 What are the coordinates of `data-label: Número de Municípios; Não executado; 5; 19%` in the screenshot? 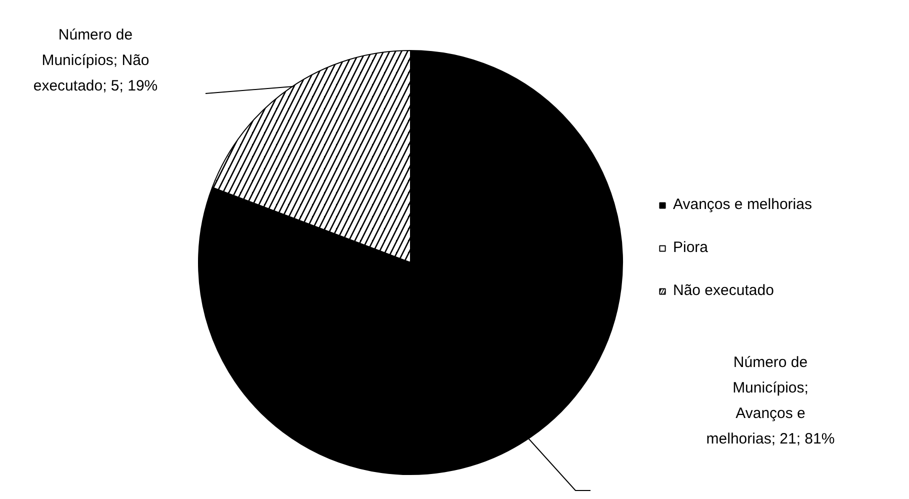 It's located at (95, 60).